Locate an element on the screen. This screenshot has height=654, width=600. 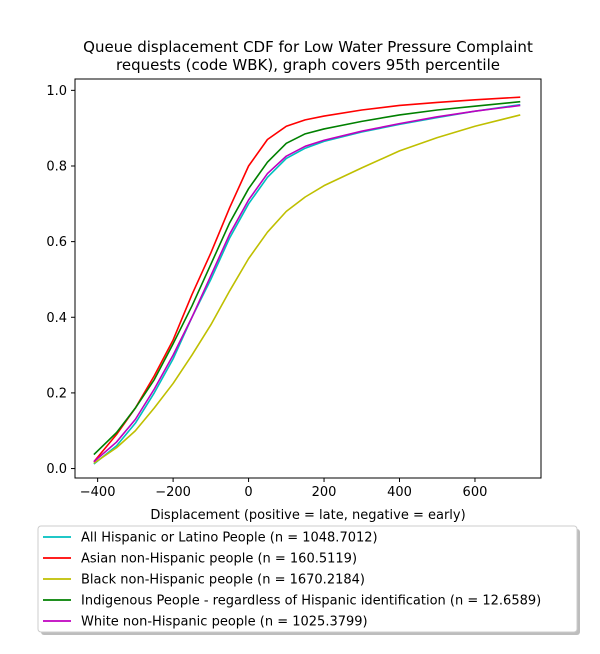
x-tick-label: −200 is located at coordinates (173, 492).